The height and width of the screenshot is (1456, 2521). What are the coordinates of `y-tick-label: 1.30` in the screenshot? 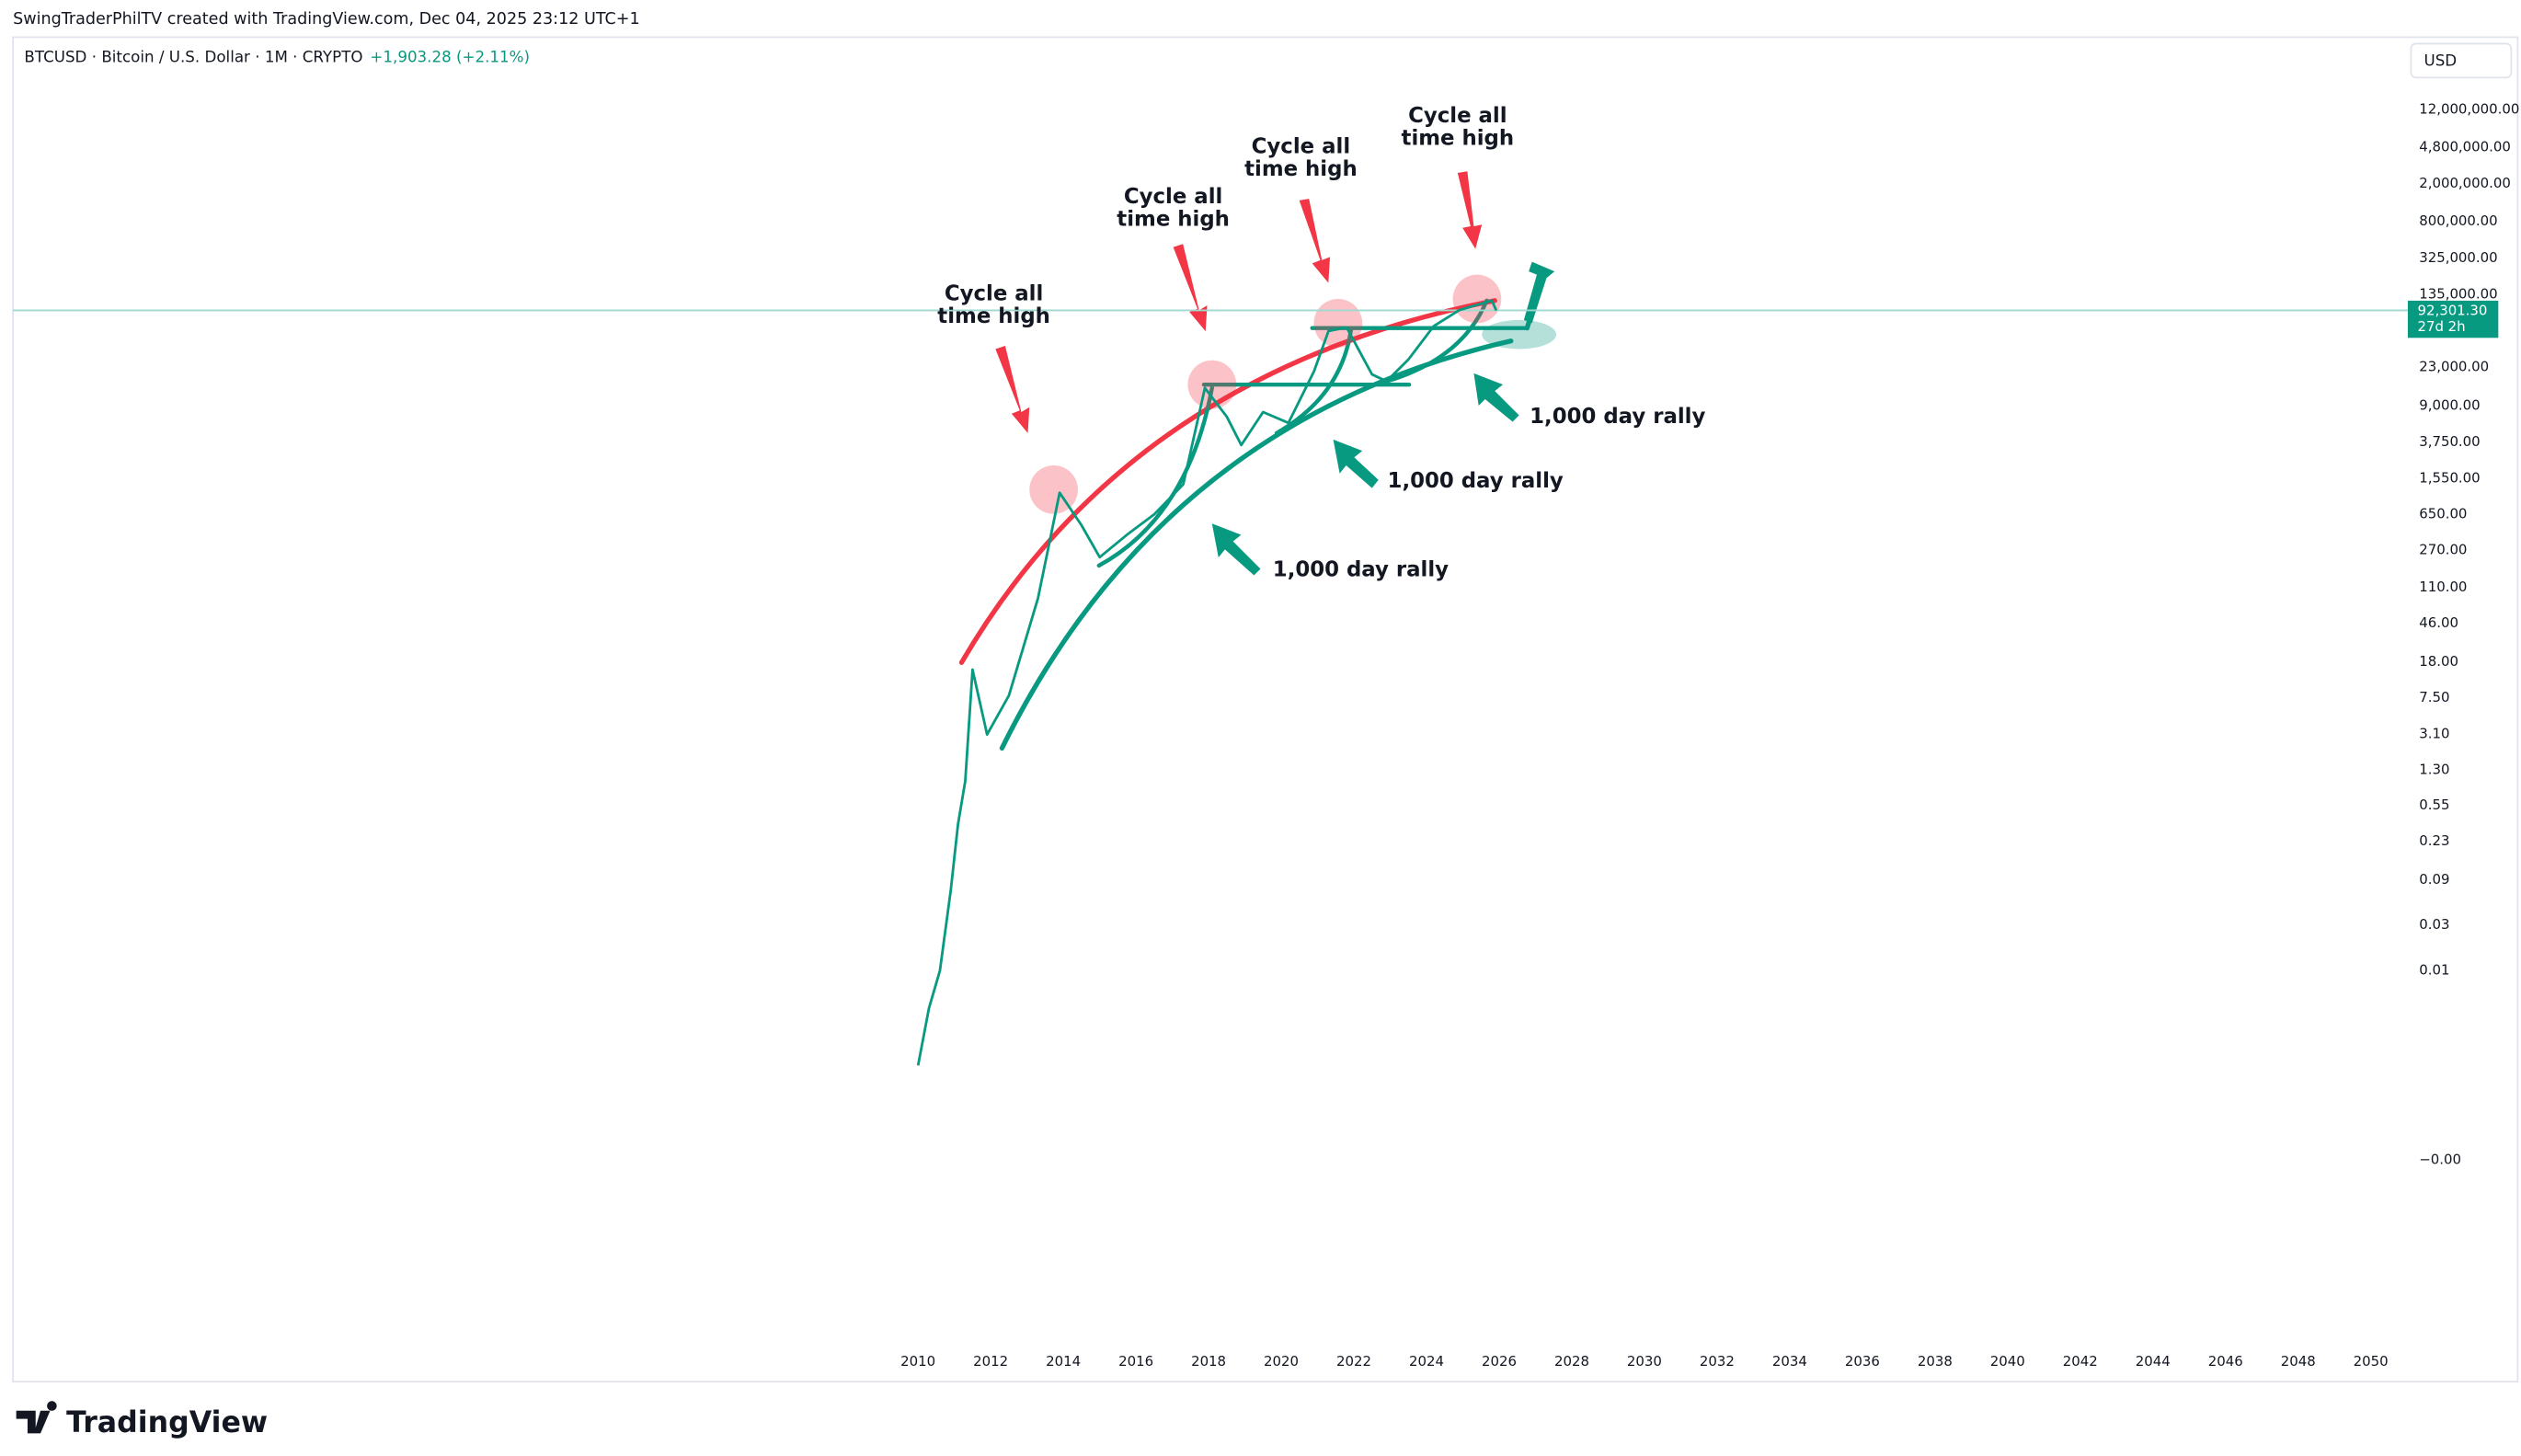 It's located at (2434, 769).